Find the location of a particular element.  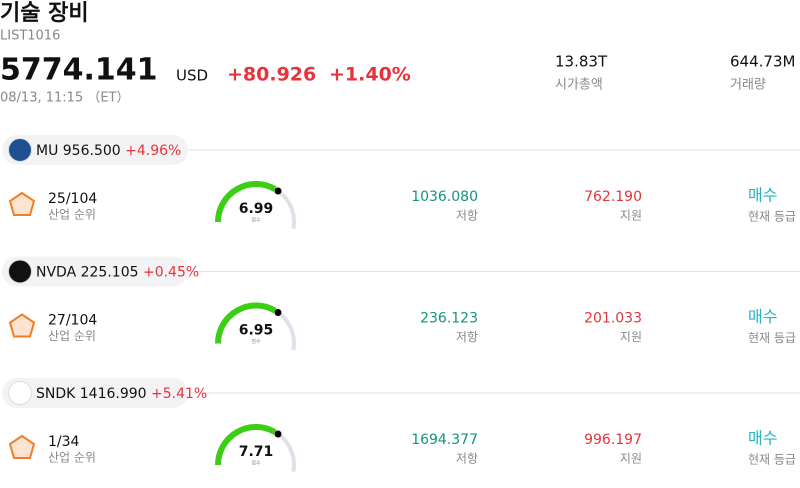

ticker-price: MU 956.500 is located at coordinates (80, 151).